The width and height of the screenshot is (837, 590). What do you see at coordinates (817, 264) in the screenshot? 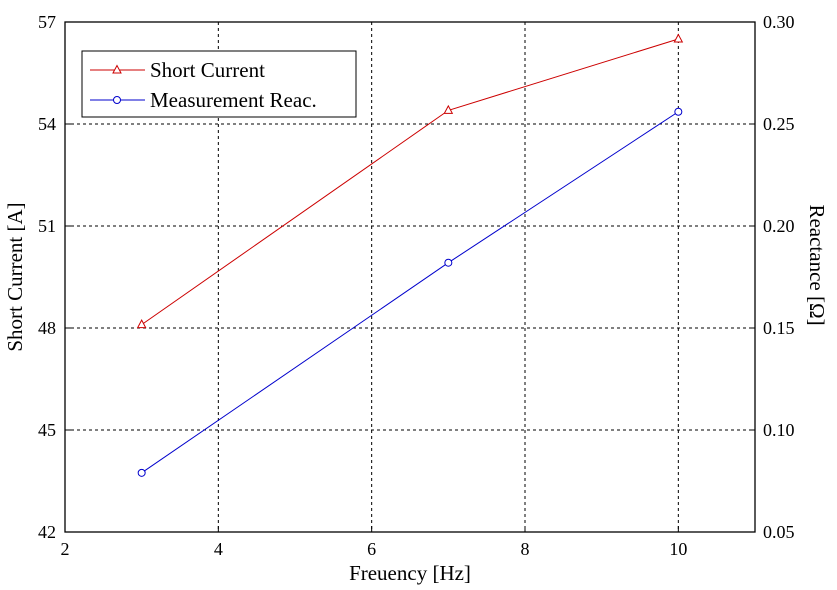
I see `y-right-axis-title: Reactance [Ω]` at bounding box center [817, 264].